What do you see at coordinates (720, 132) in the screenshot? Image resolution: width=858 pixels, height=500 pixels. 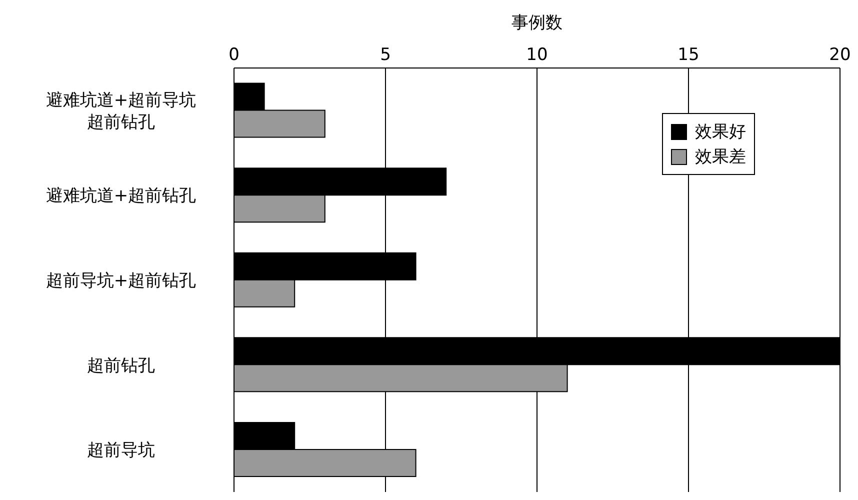 I see `legend-label: 效果好` at bounding box center [720, 132].